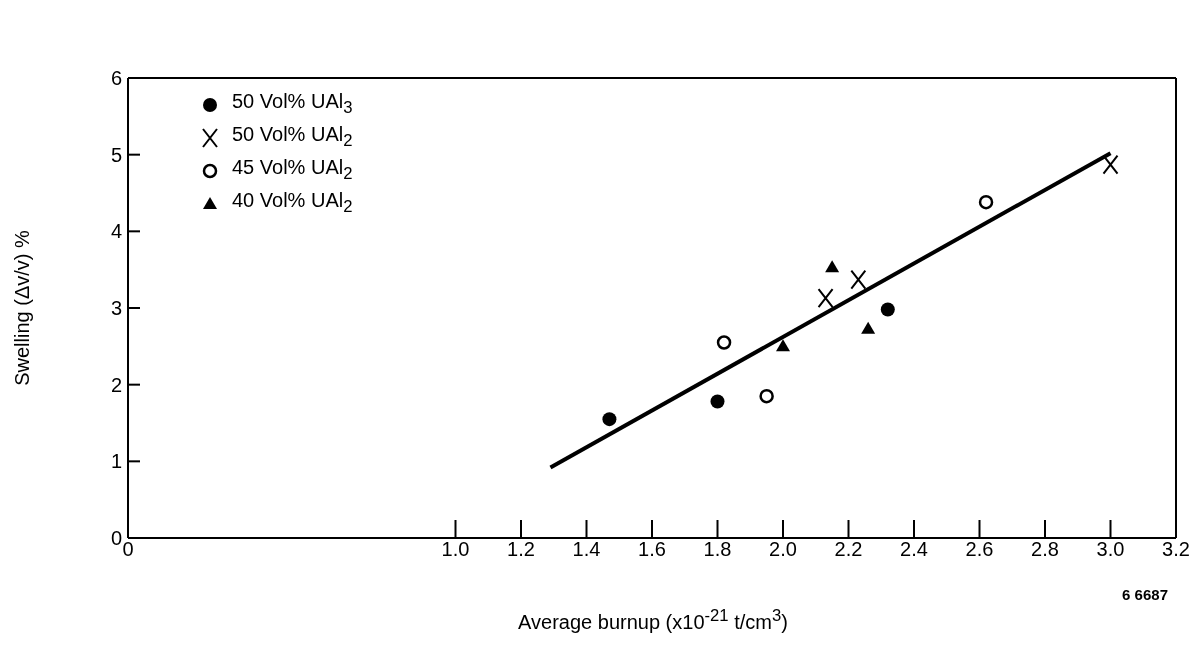 Image resolution: width=1198 pixels, height=653 pixels. What do you see at coordinates (521, 549) in the screenshot?
I see `x-tick-label: 1.2` at bounding box center [521, 549].